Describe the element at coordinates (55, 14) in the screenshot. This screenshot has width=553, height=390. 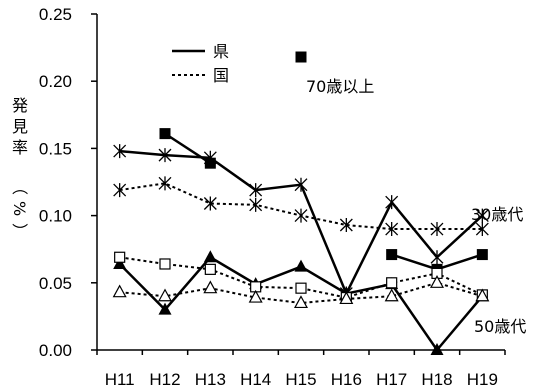
I see `y-tick-label: 0.25` at that location.